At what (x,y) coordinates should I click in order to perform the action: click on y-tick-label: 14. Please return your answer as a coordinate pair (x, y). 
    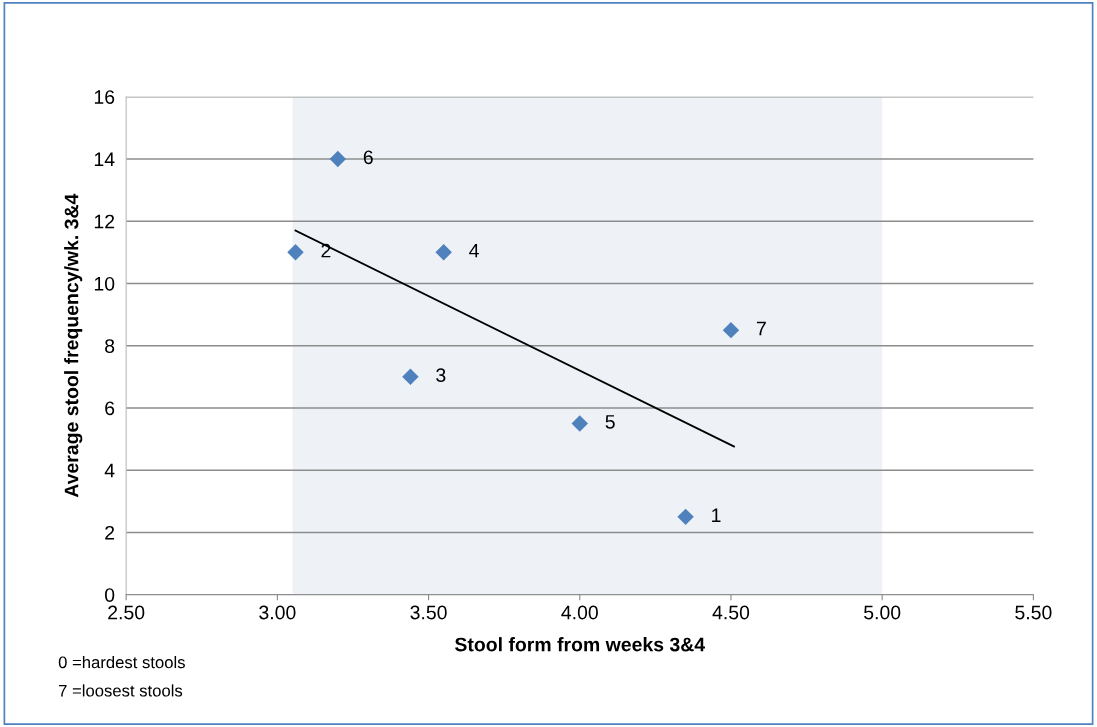
    Looking at the image, I should click on (104, 159).